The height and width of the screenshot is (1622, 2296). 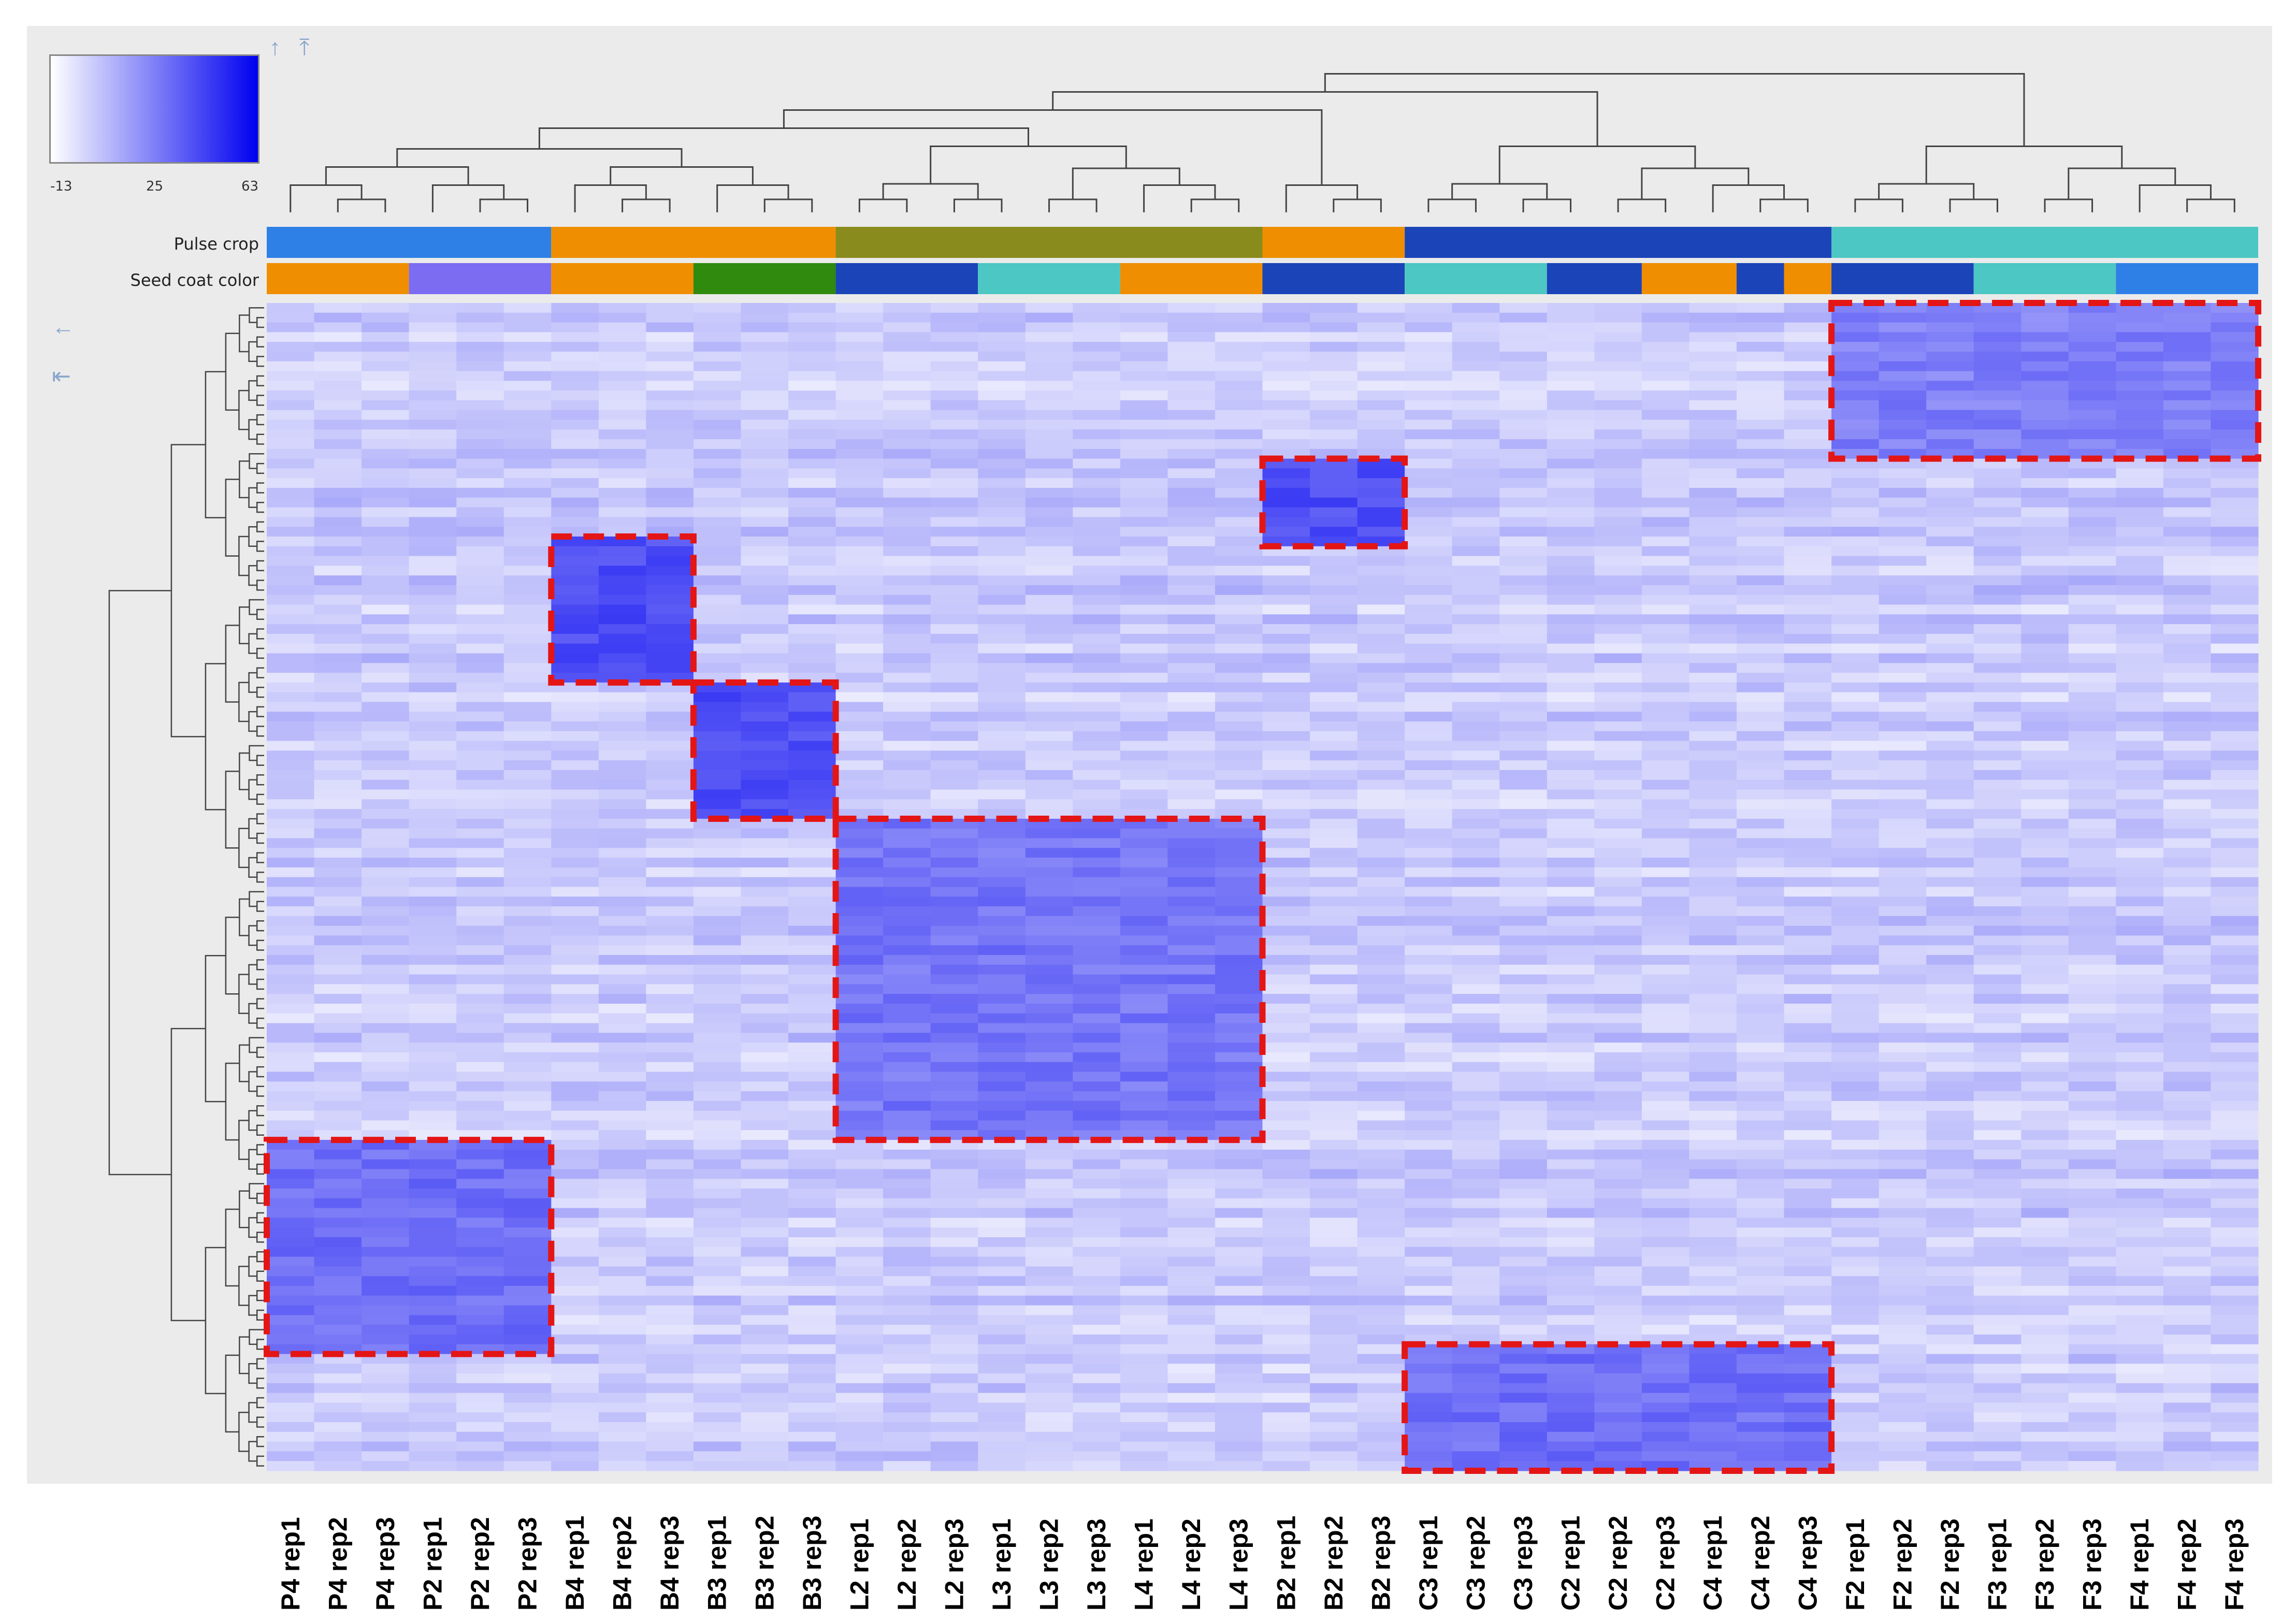 I want to click on collapse-leftmost-icon: ⇤, so click(x=61, y=376).